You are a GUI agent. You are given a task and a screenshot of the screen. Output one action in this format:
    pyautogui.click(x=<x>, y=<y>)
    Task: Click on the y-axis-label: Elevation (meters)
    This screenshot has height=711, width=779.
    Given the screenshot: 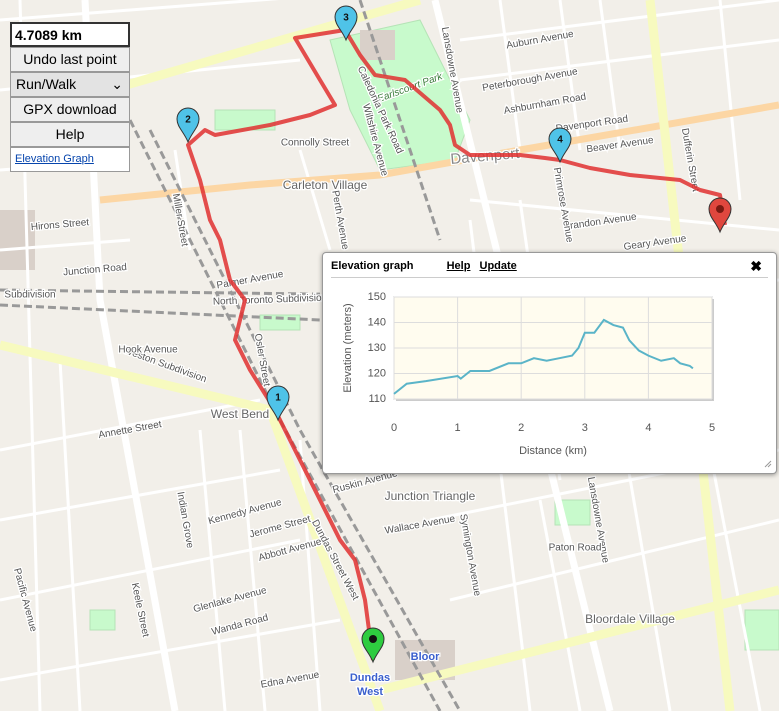 What is the action you would take?
    pyautogui.click(x=348, y=347)
    